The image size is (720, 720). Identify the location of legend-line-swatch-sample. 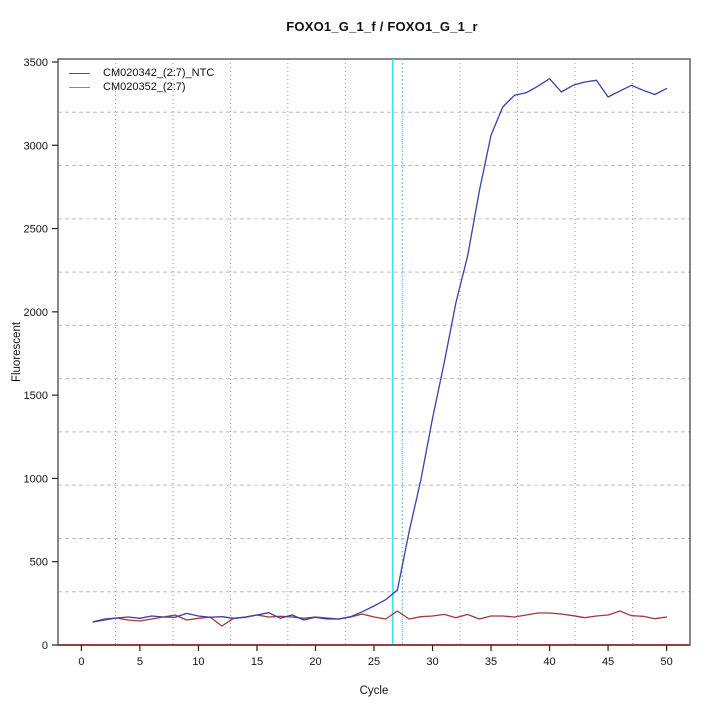
(79, 87).